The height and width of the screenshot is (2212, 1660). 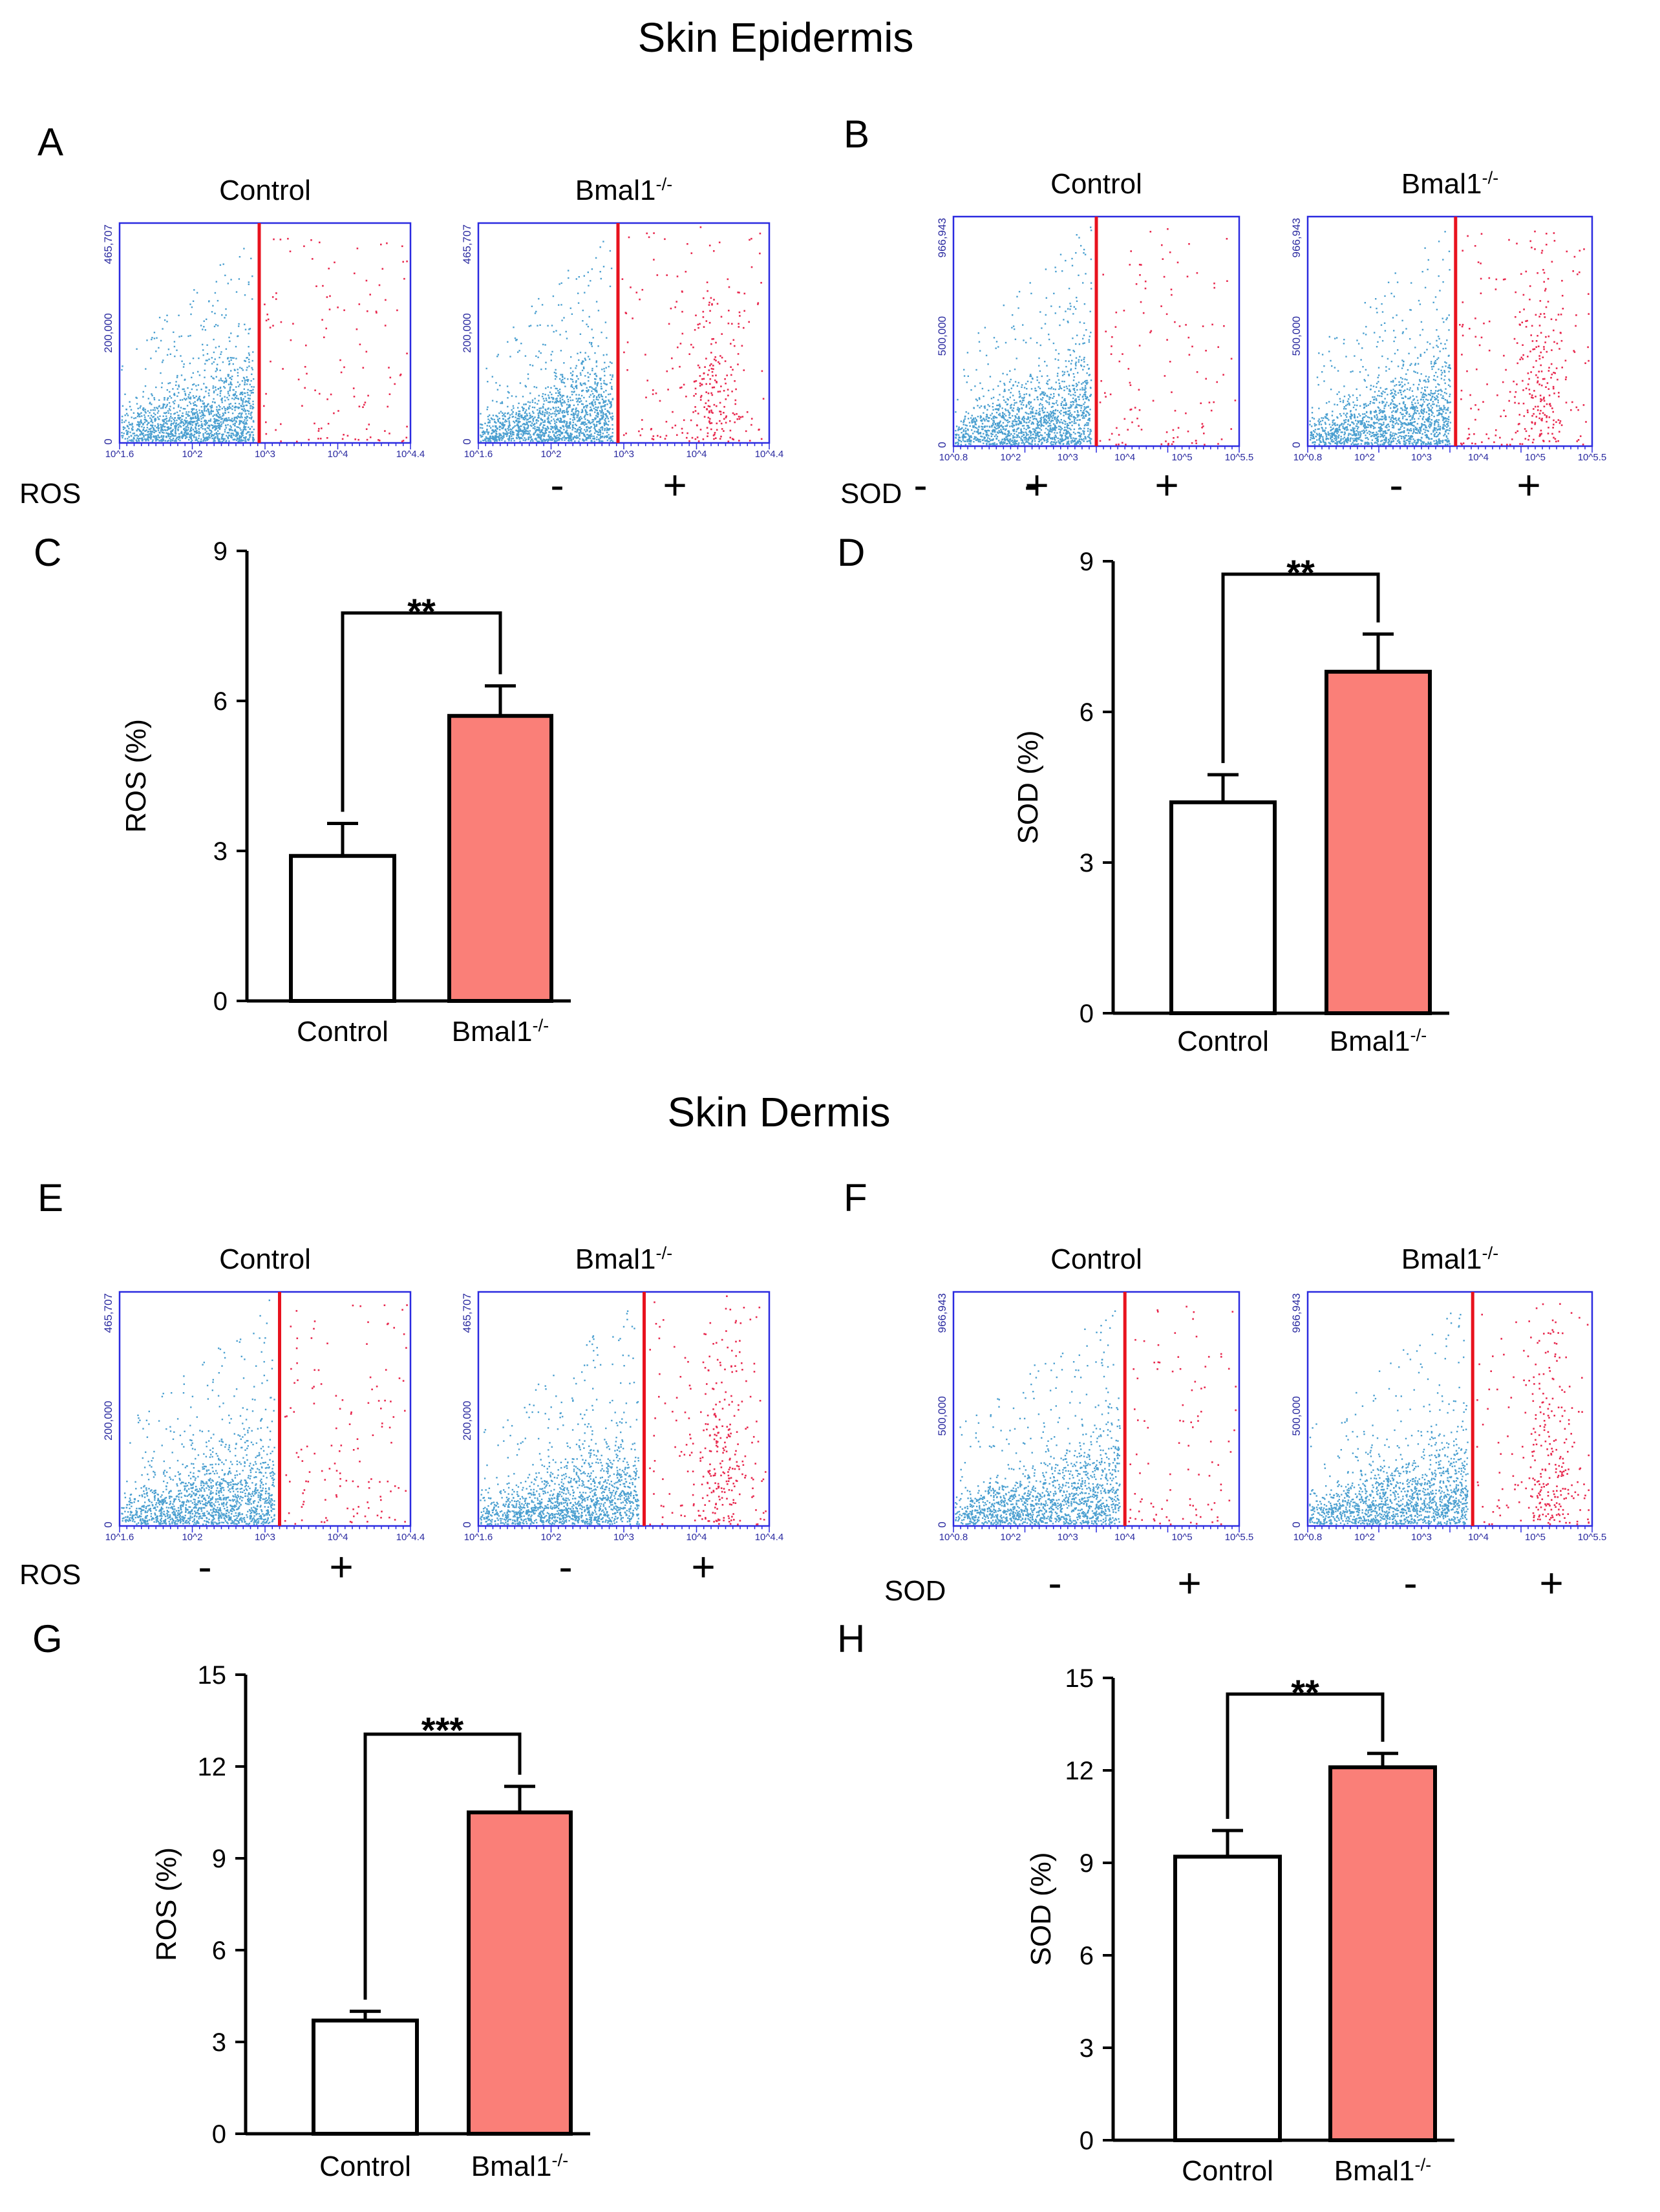 What do you see at coordinates (311, 1899) in the screenshot?
I see `bar-chart-g: G 0 3 6 9 12 15 ROS (%) Control Bmal1-/- ***` at bounding box center [311, 1899].